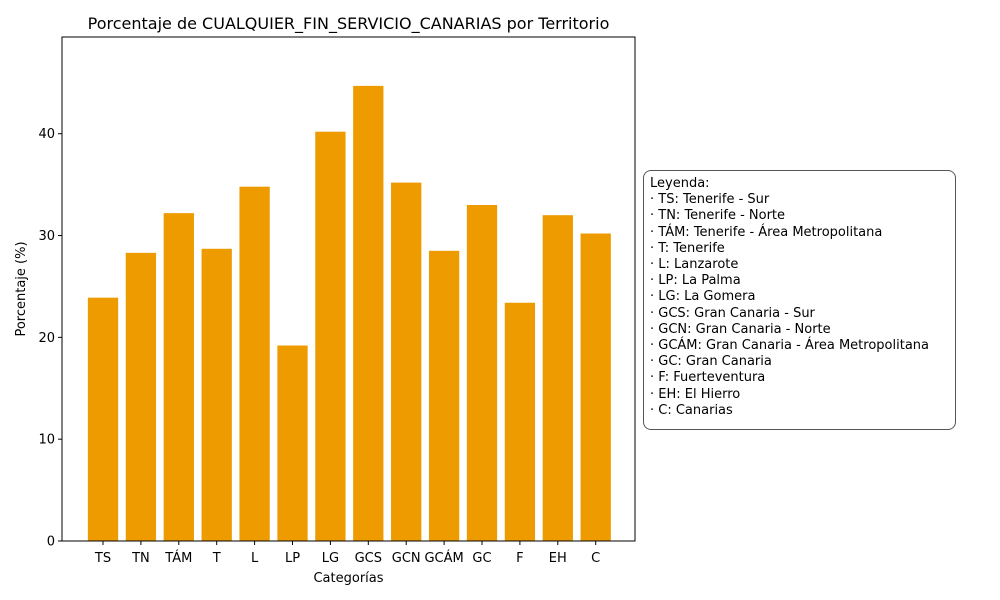  What do you see at coordinates (694, 265) in the screenshot?
I see `legend-entry: · L: Lanzarote` at bounding box center [694, 265].